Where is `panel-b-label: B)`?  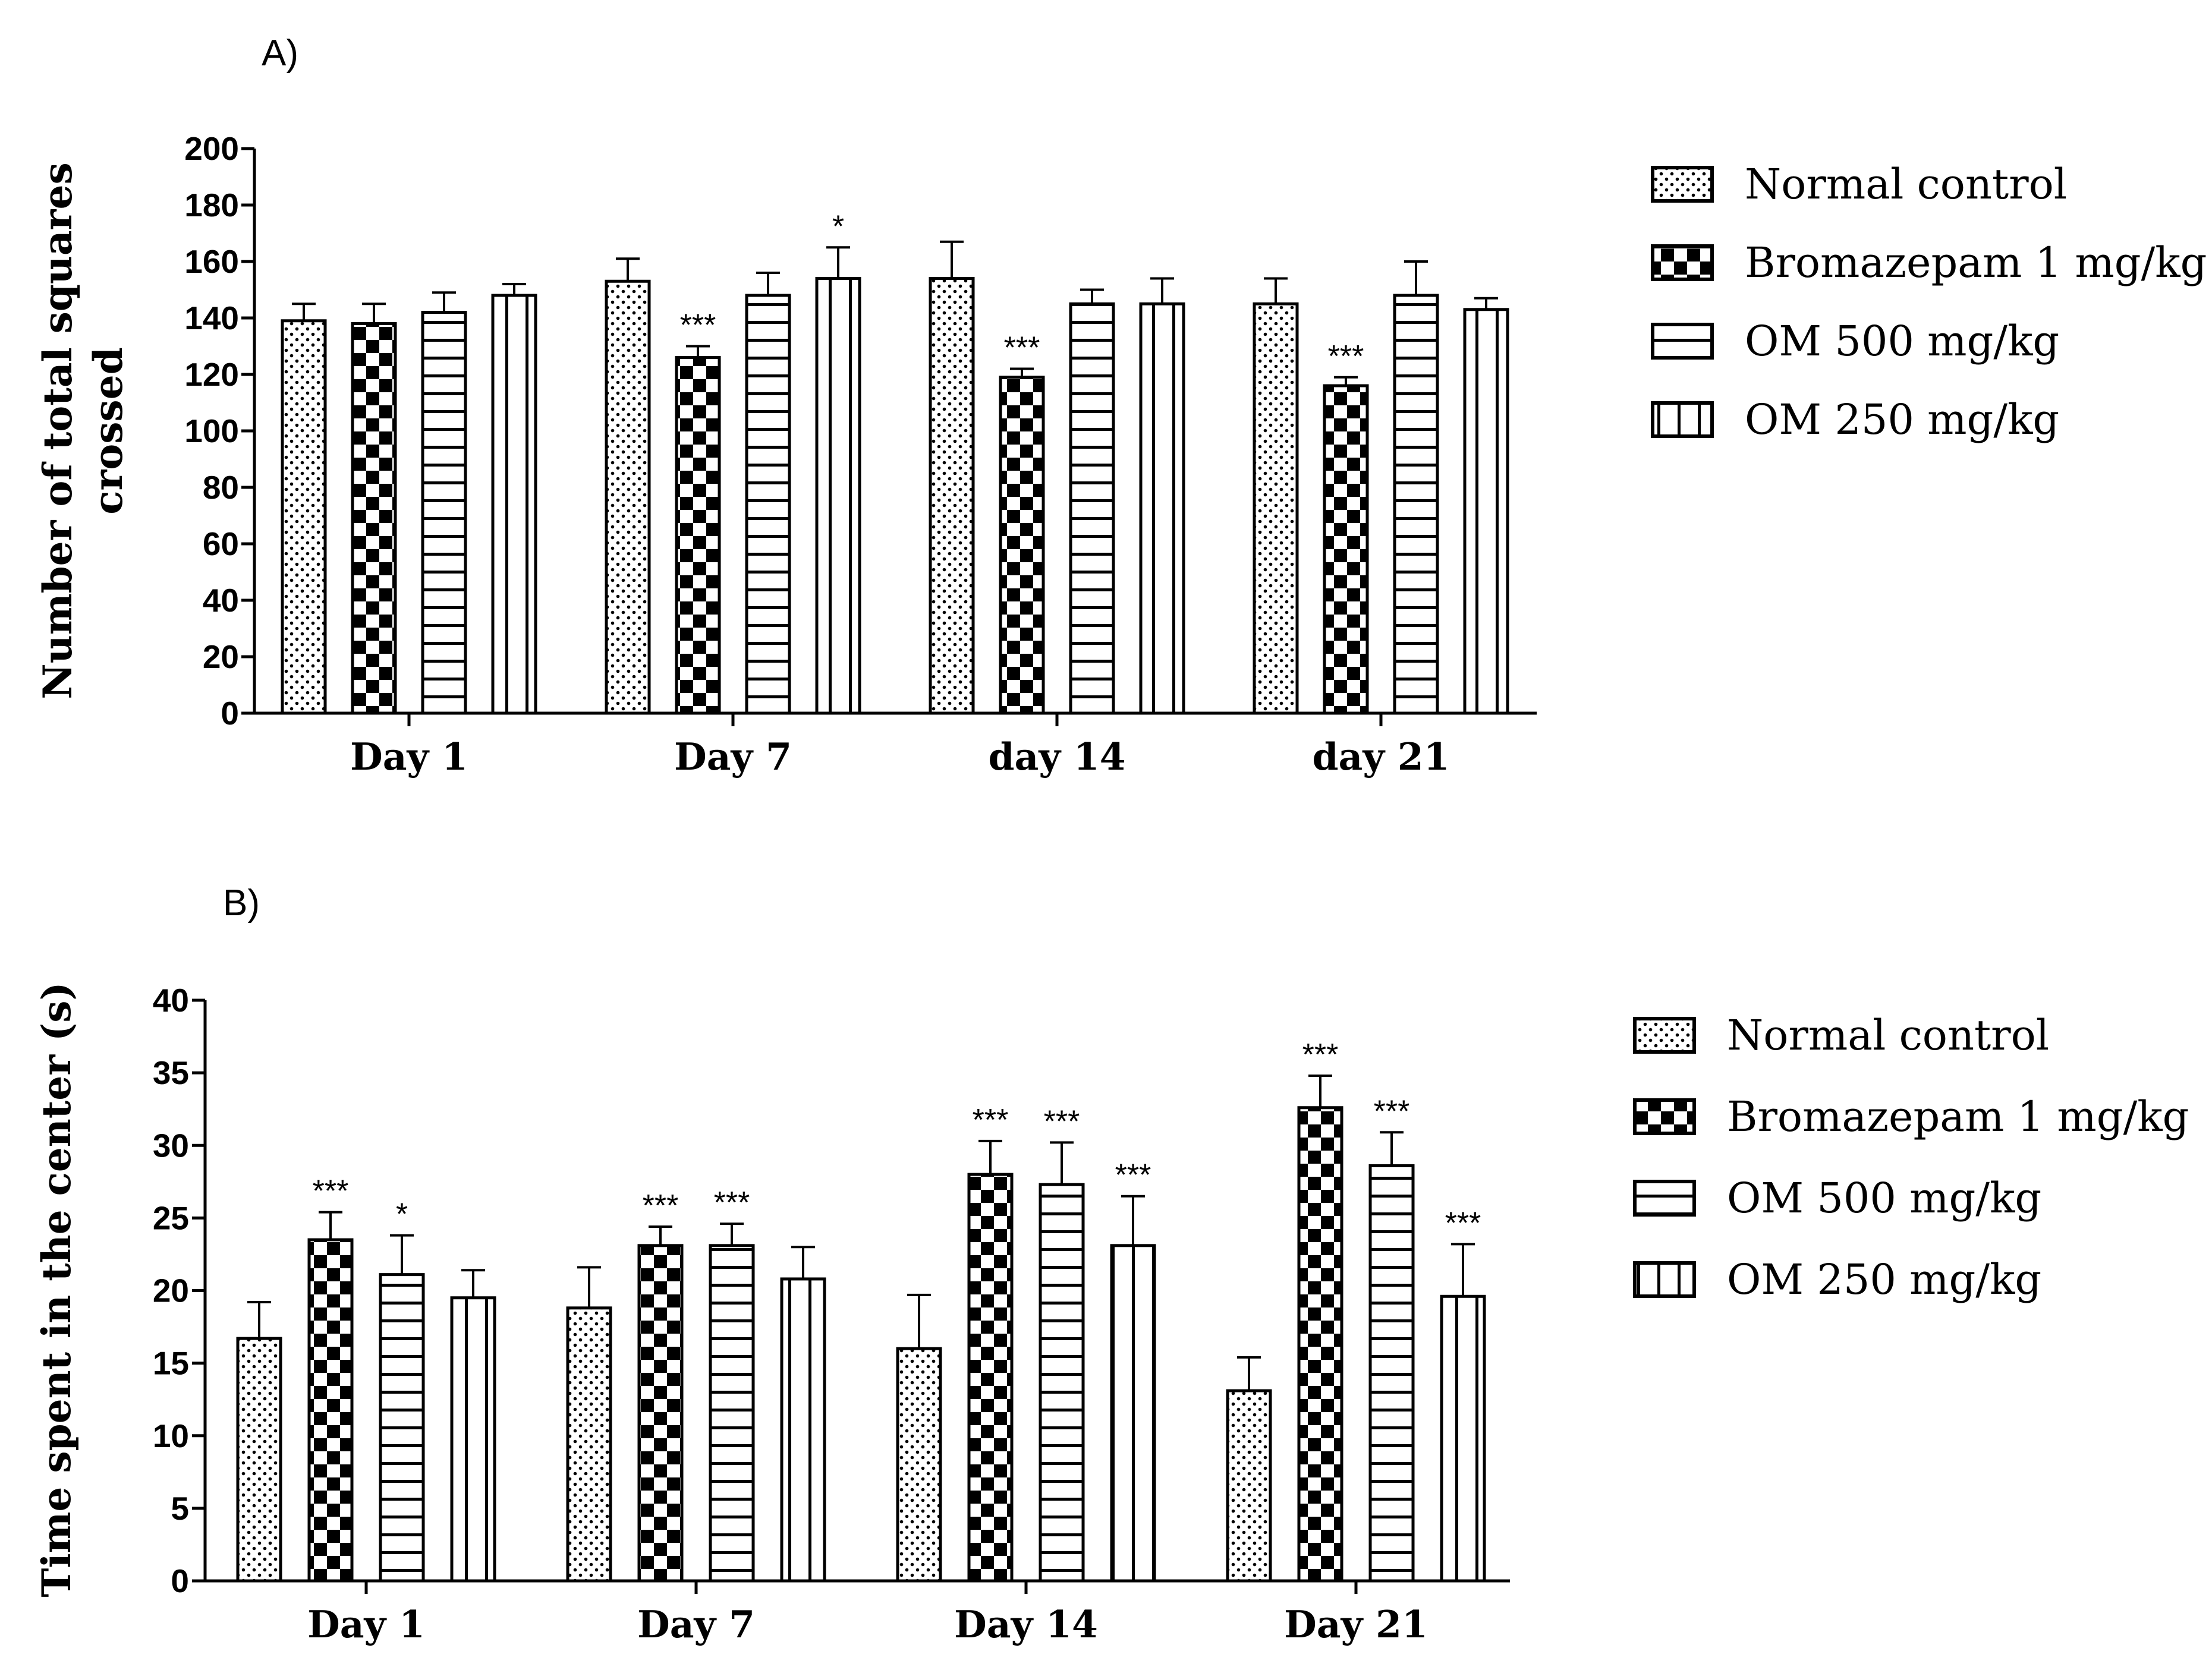 panel-b-label: B) is located at coordinates (241, 903).